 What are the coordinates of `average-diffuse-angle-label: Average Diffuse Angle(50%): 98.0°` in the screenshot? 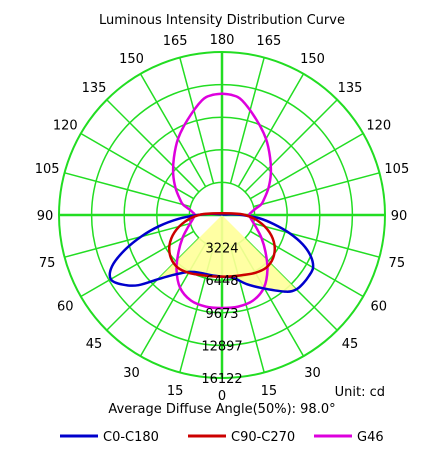 It's located at (221, 409).